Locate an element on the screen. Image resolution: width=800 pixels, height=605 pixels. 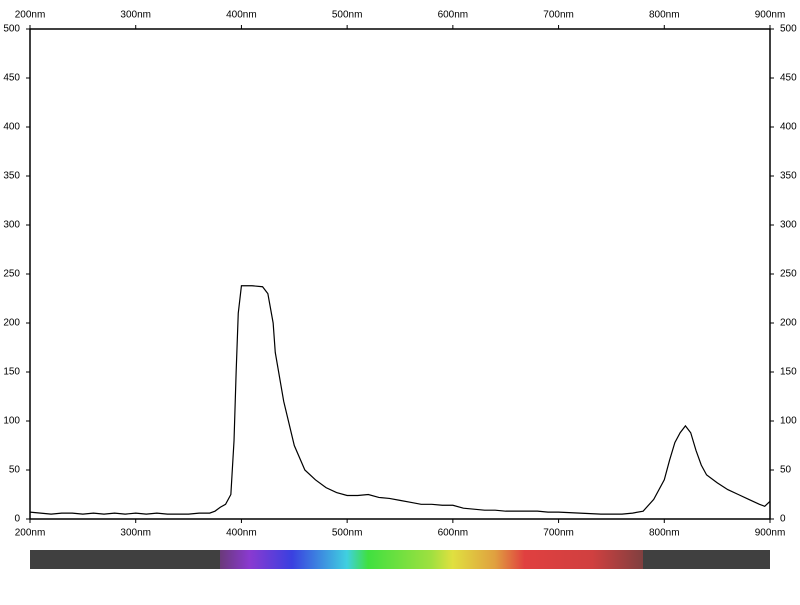
x-tick-label-bottom: 600nm is located at coordinates (453, 533).